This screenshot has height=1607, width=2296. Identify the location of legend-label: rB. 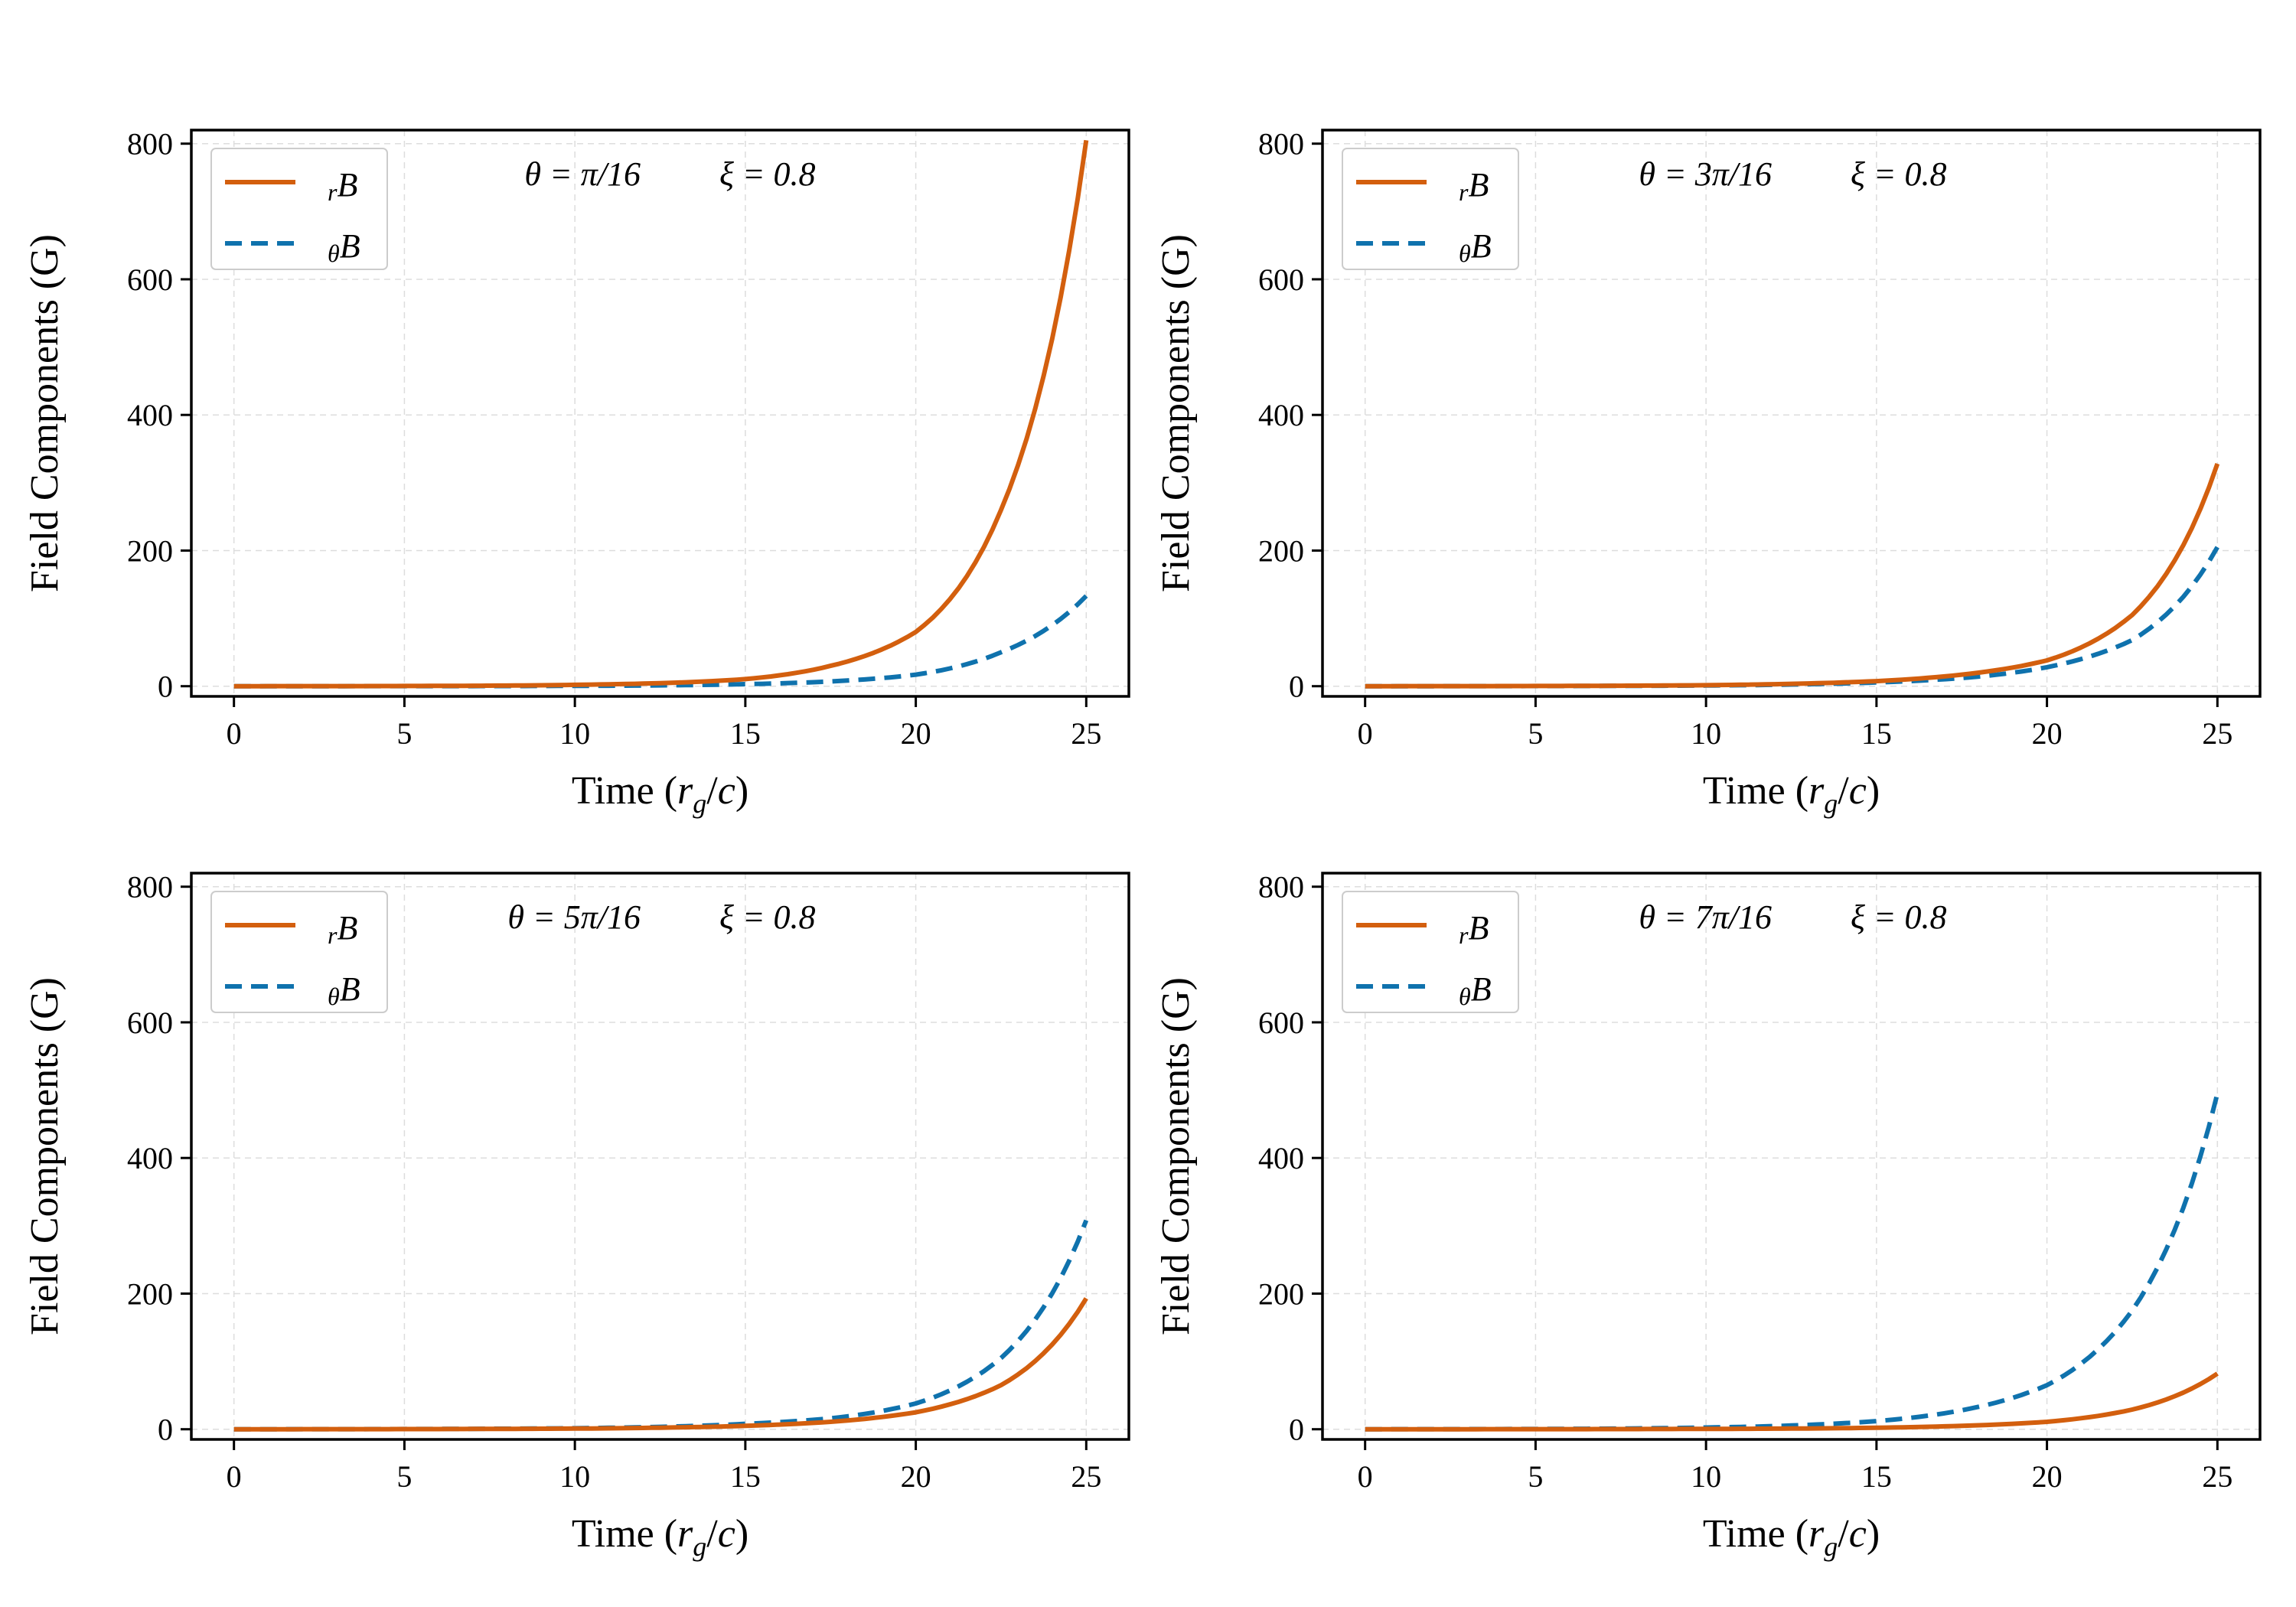
(342, 929).